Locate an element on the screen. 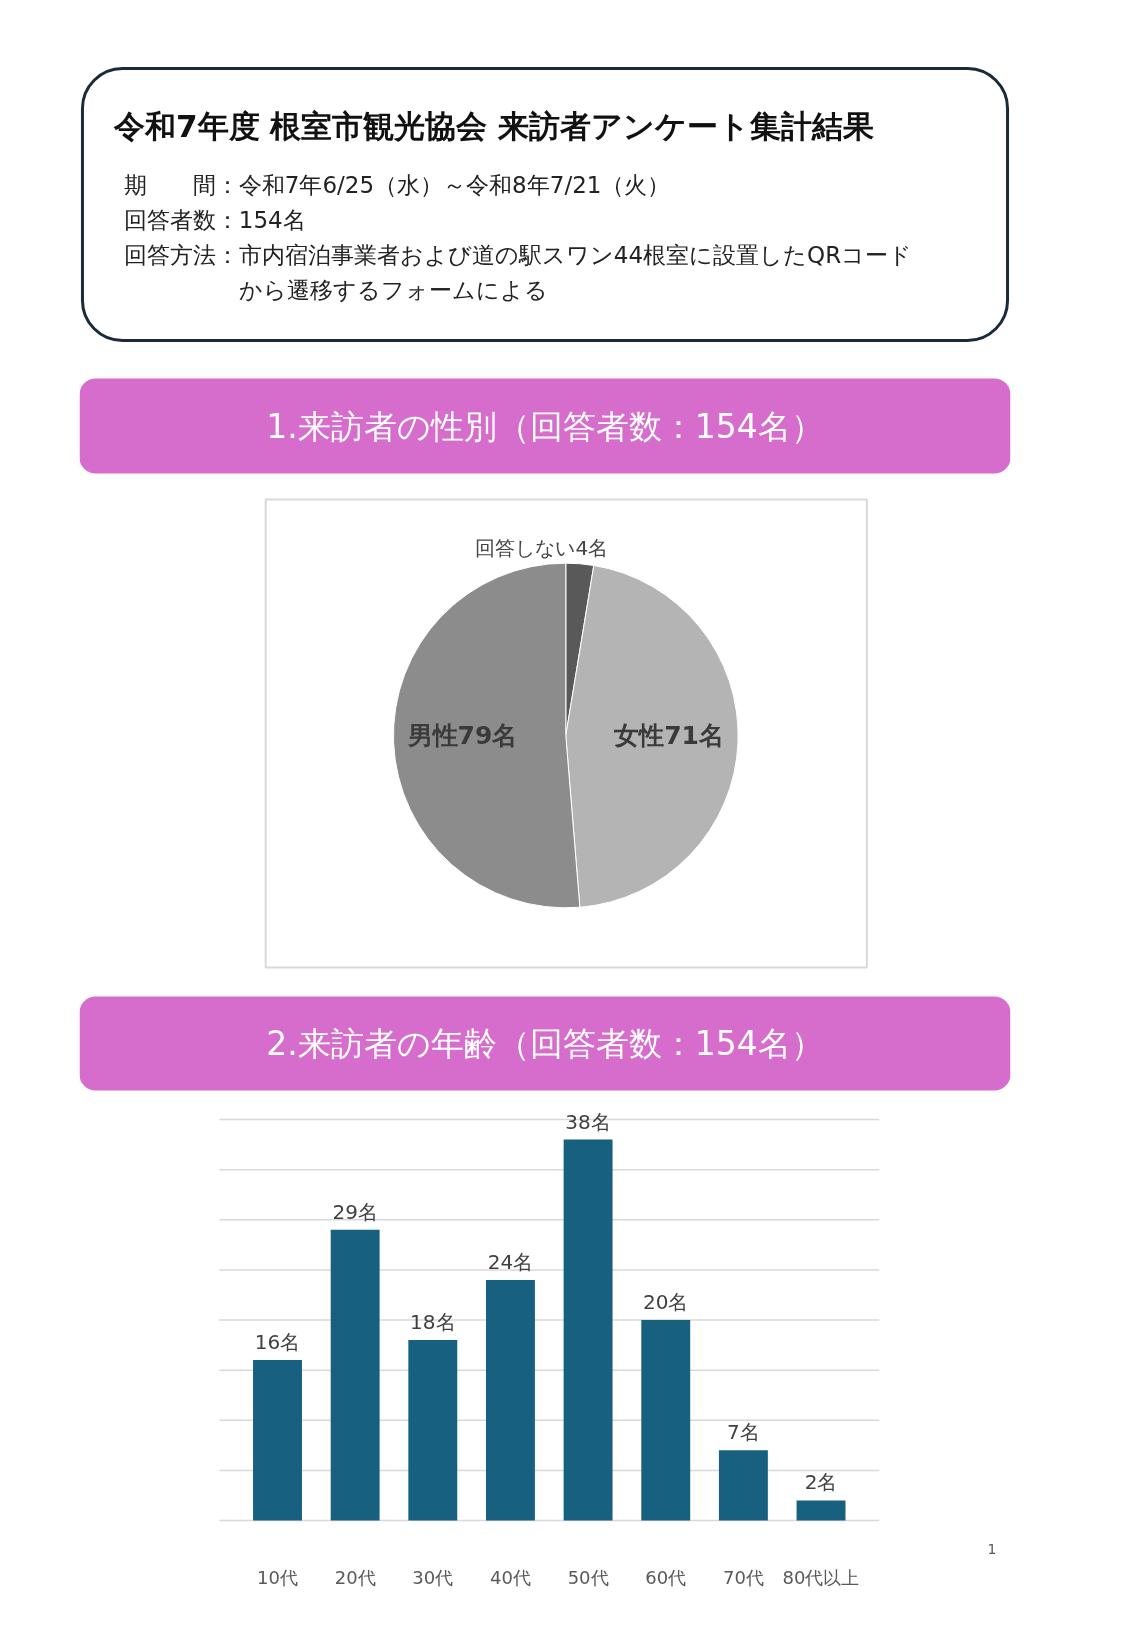 This screenshot has width=1125, height=1625. slice-label: 回答しない4名 is located at coordinates (542, 548).